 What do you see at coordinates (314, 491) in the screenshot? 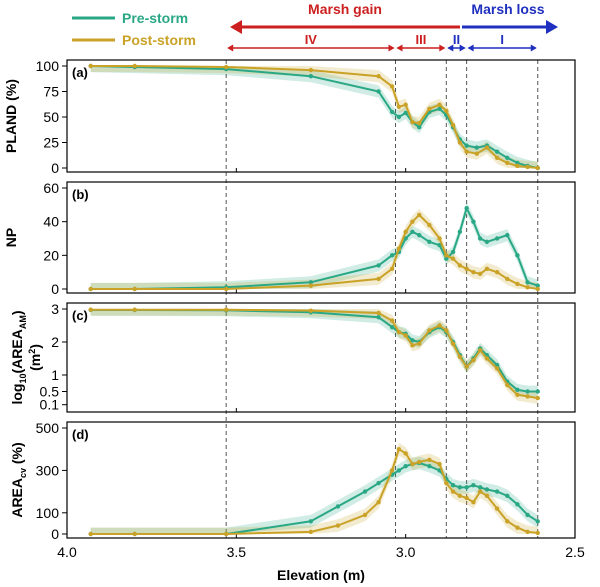
I see `series-line-post-storm` at bounding box center [314, 491].